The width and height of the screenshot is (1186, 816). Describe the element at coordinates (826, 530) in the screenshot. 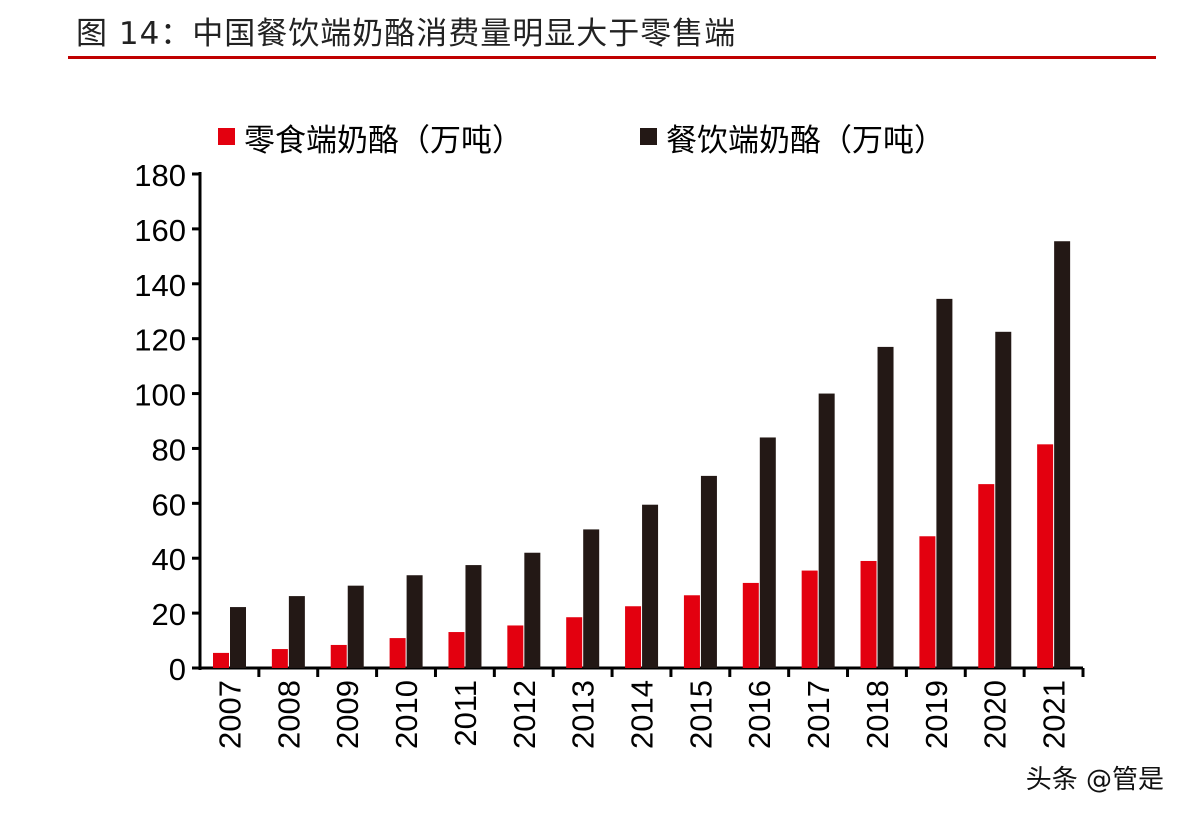

I see `bar-foodservice-2017` at that location.